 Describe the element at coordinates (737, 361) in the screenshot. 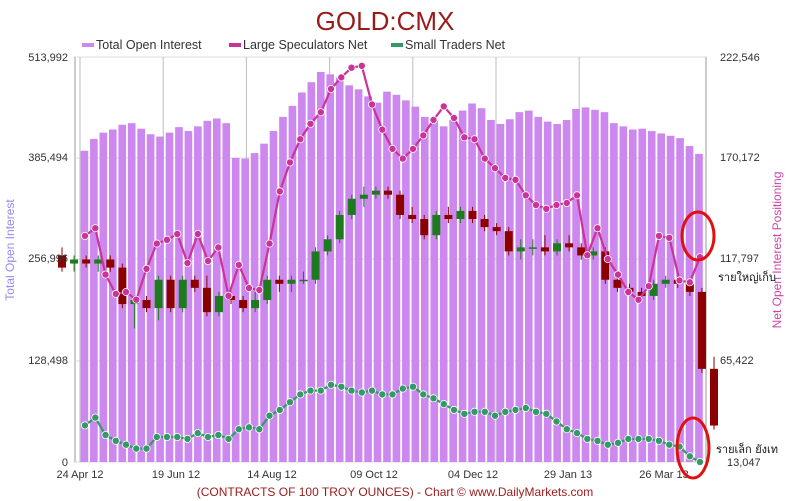

I see `right-tick-label: 65,422` at that location.